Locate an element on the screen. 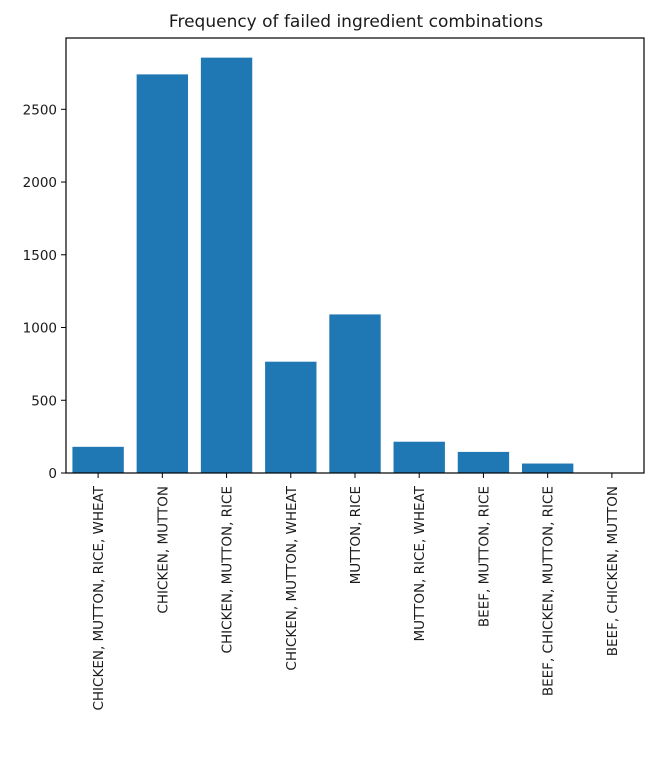 The height and width of the screenshot is (767, 660). y-tick-label-4: 2000 is located at coordinates (40, 183).